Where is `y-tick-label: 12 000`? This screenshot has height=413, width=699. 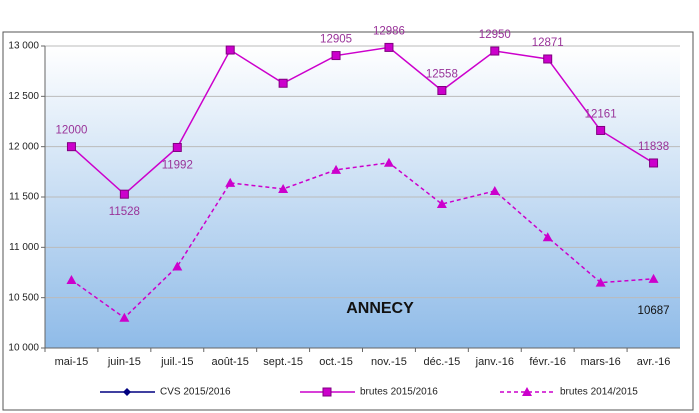 y-tick-label: 12 000 is located at coordinates (23, 146).